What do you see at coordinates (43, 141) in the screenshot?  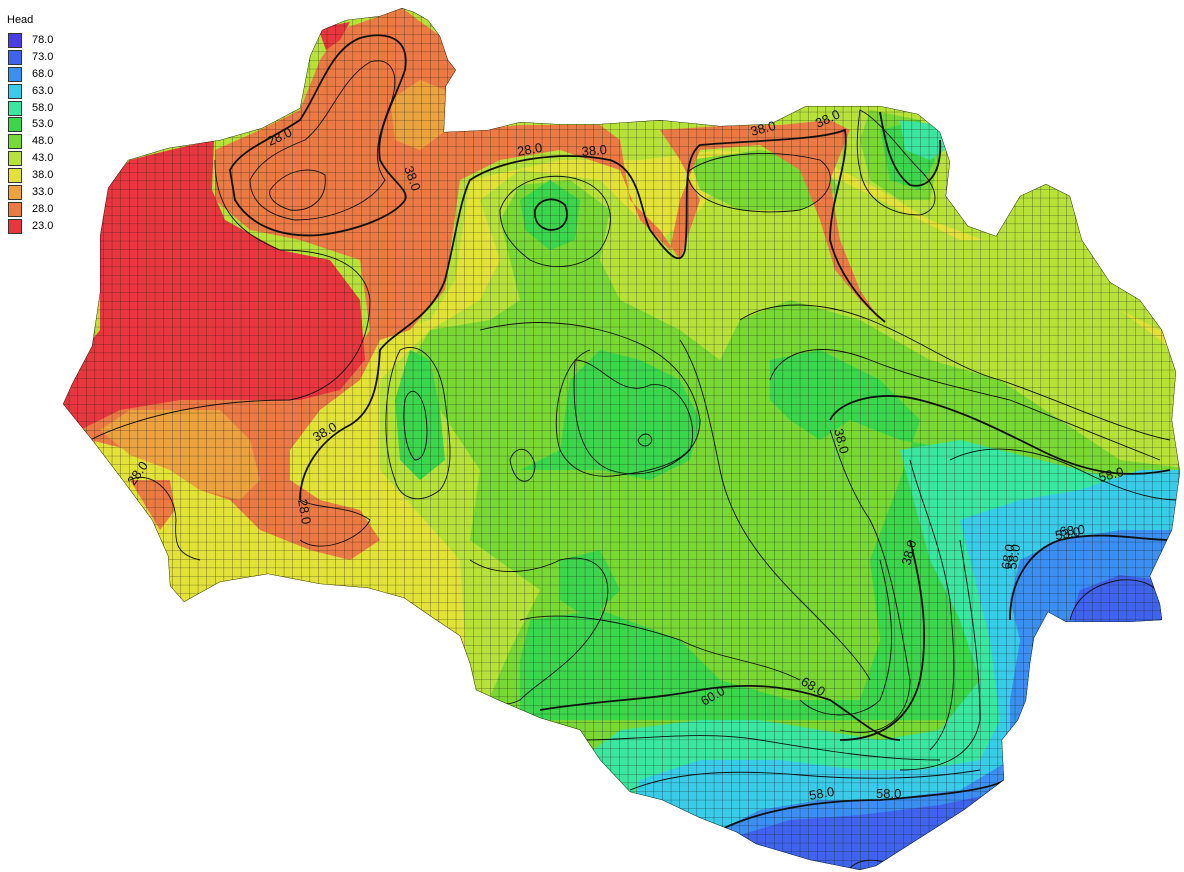 I see `legend-value: 48.0` at bounding box center [43, 141].